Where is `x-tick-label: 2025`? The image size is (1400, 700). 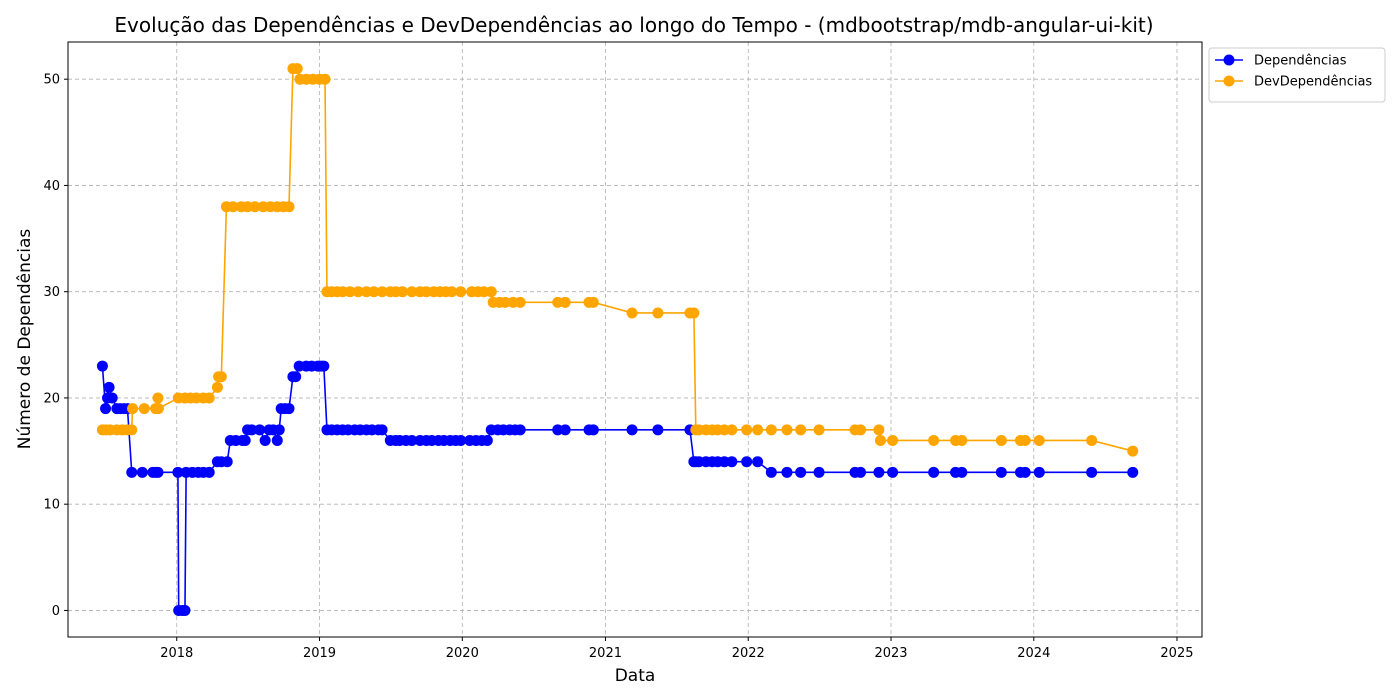 x-tick-label: 2025 is located at coordinates (1176, 653).